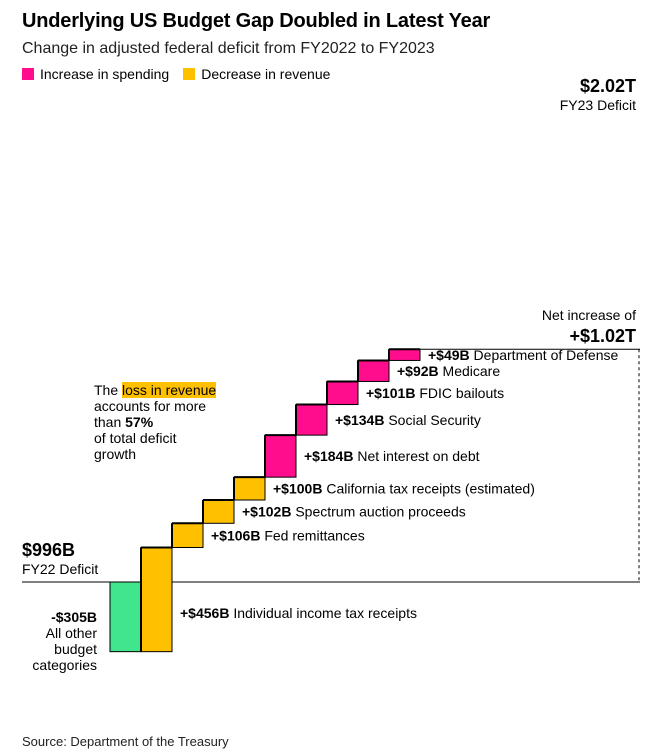 Image resolution: width=656 pixels, height=751 pixels. What do you see at coordinates (189, 74) in the screenshot?
I see `legend-swatch-revenue` at bounding box center [189, 74].